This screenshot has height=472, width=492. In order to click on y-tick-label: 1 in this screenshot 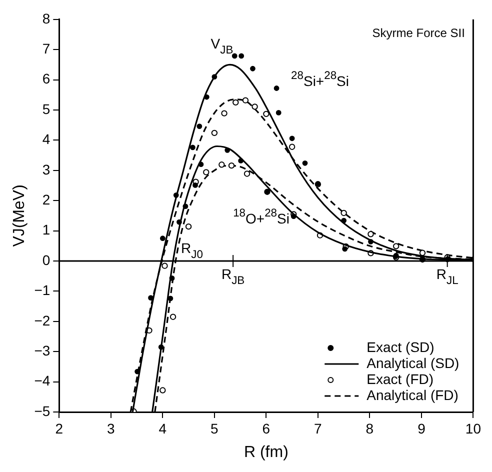, I will do `click(46, 230)`.